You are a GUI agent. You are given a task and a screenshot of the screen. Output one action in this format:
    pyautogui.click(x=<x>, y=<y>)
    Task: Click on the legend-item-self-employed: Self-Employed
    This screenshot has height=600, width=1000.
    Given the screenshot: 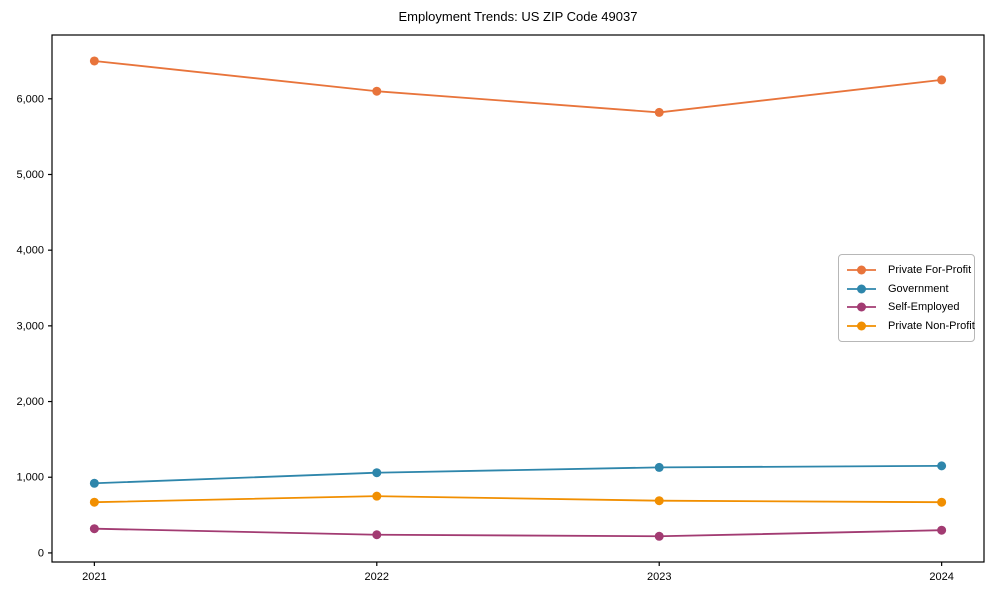 What is the action you would take?
    pyautogui.click(x=906, y=307)
    